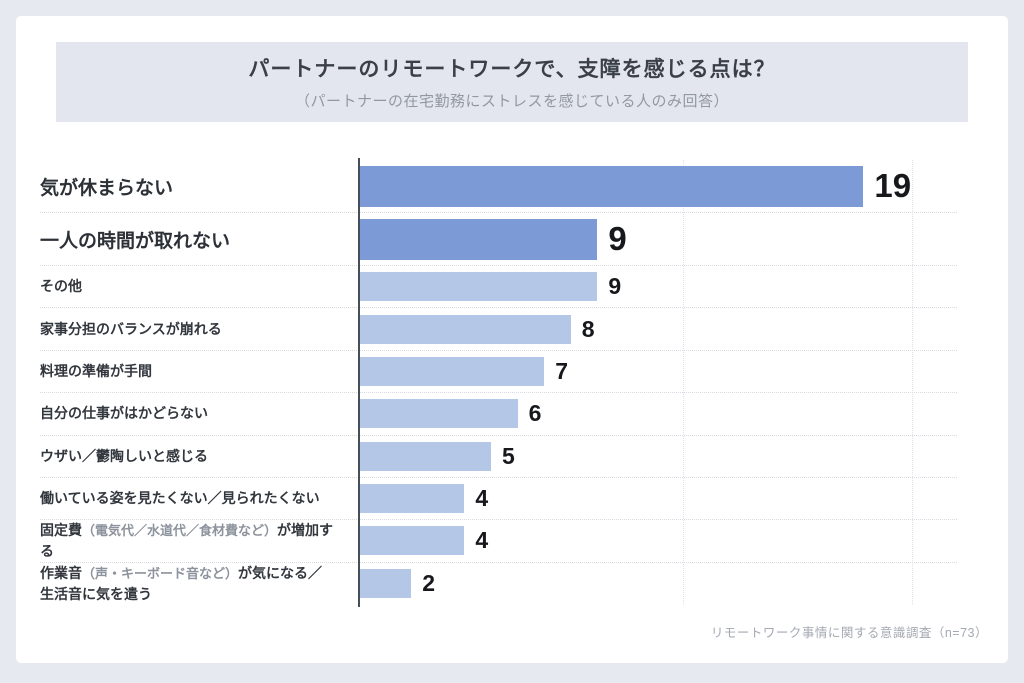  I want to click on value-label: 7, so click(561, 370).